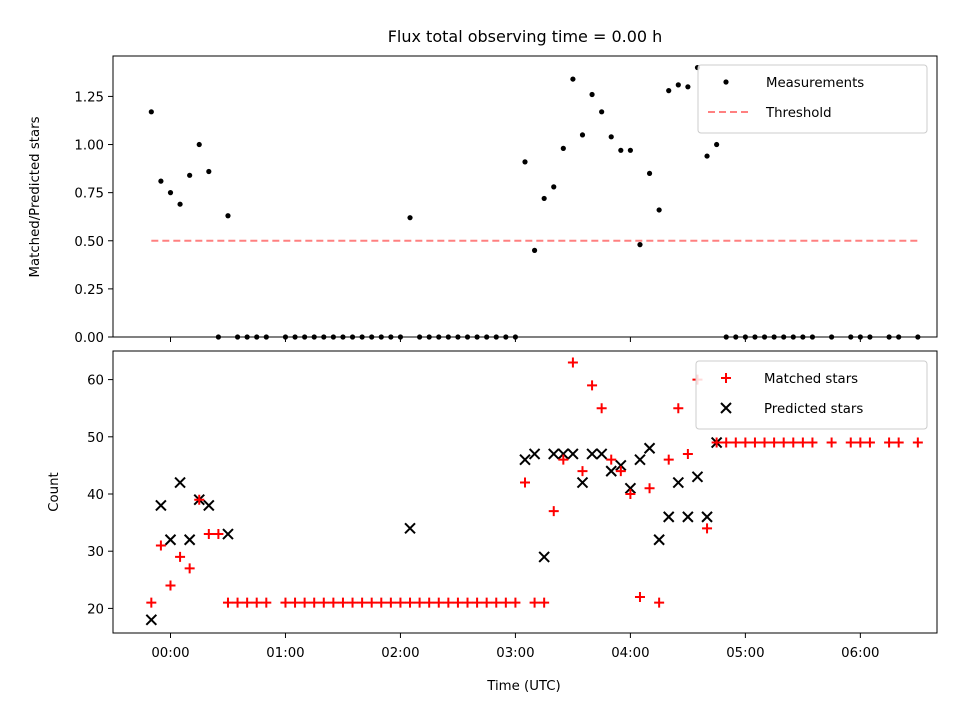 This screenshot has height=724, width=960. Describe the element at coordinates (95, 609) in the screenshot. I see `bottom-y-tick-label: 20` at that location.